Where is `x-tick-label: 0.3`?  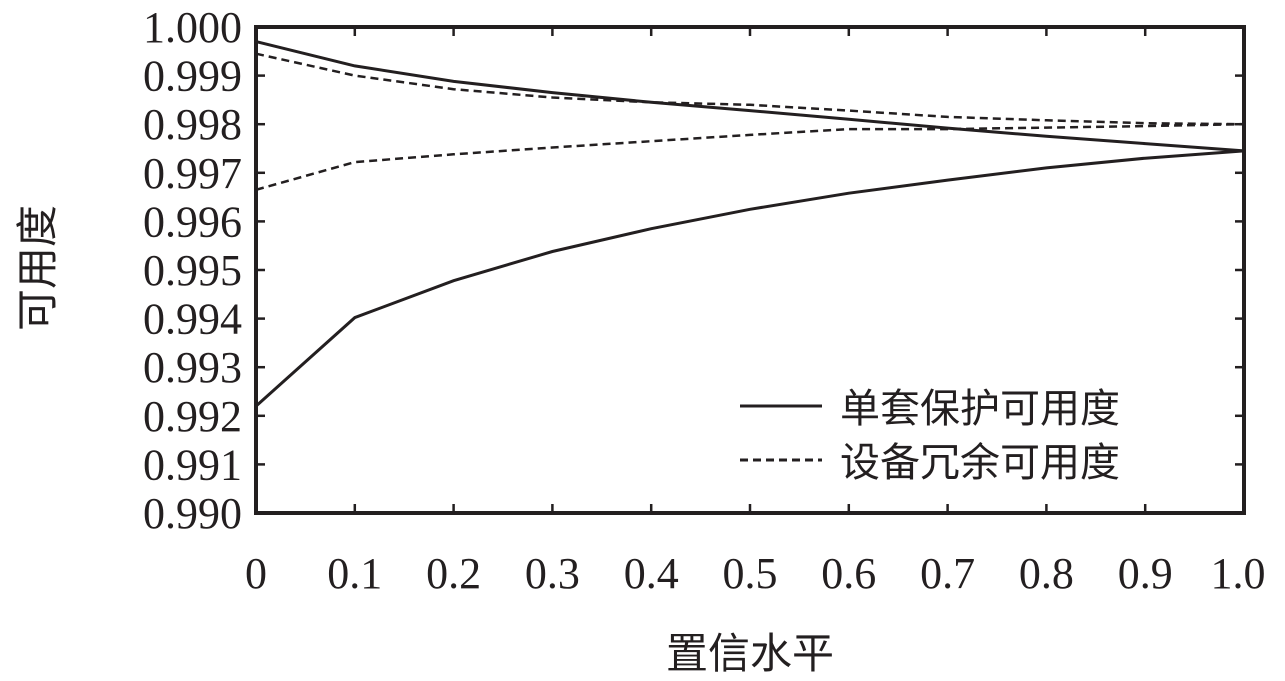
x-tick-label: 0.3 is located at coordinates (552, 573).